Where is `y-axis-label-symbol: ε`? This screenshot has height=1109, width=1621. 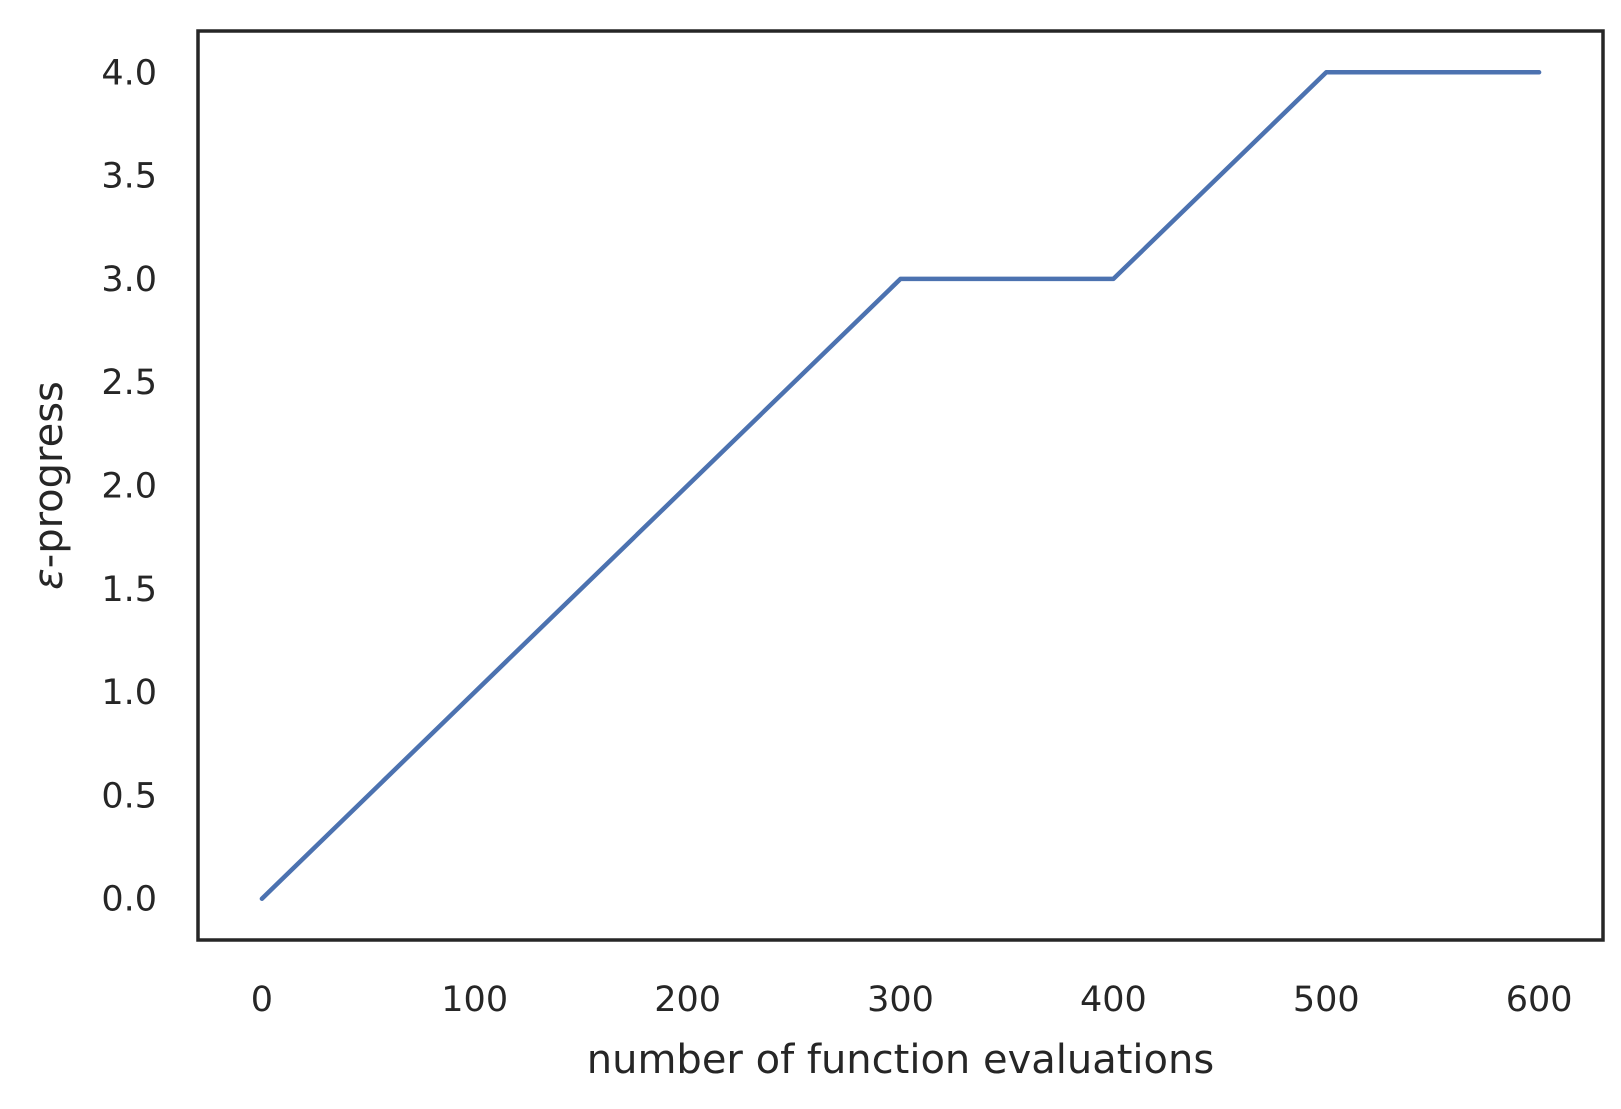 y-axis-label-symbol: ε is located at coordinates (49, 579).